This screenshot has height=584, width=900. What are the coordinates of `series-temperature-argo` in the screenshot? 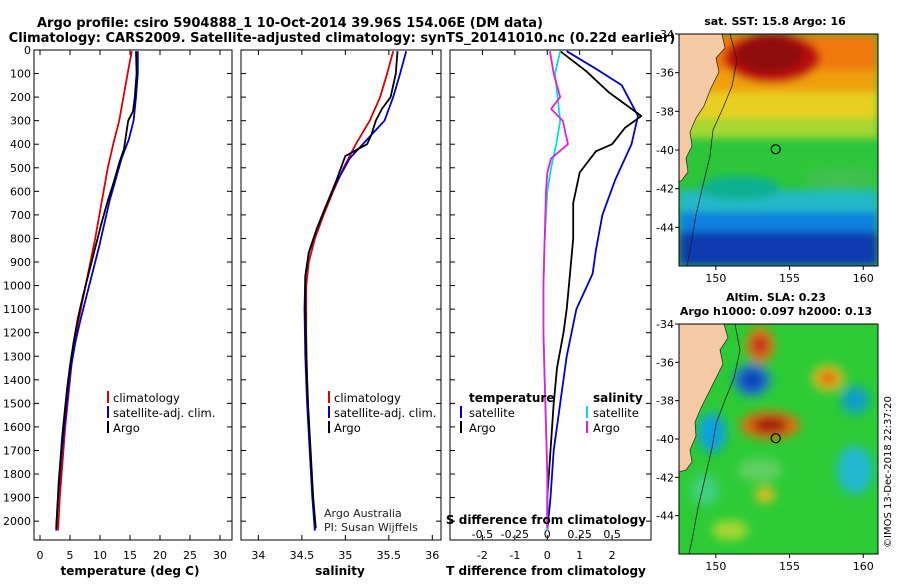 It's located at (594, 289).